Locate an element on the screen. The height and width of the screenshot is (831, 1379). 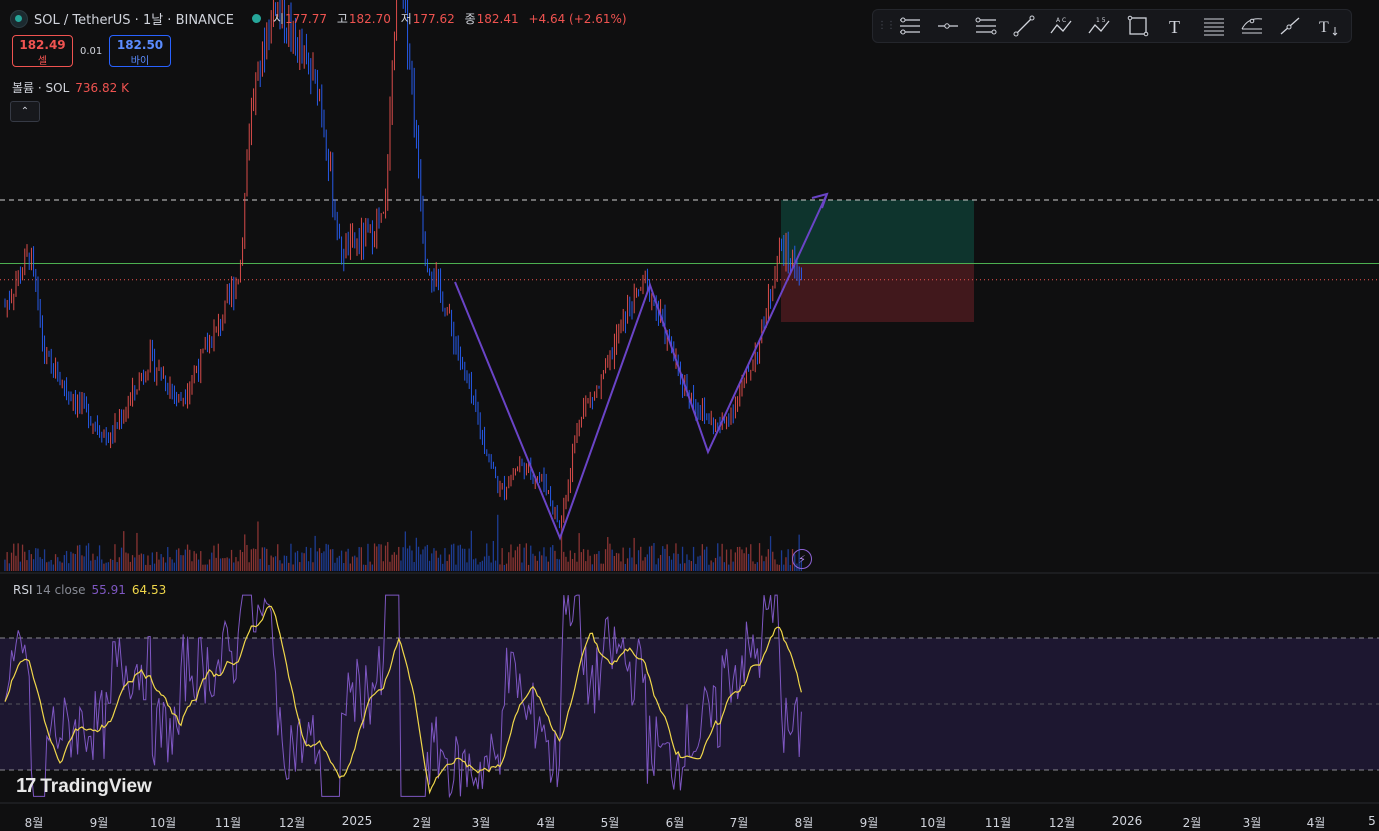
stop-zone is located at coordinates (877, 292).